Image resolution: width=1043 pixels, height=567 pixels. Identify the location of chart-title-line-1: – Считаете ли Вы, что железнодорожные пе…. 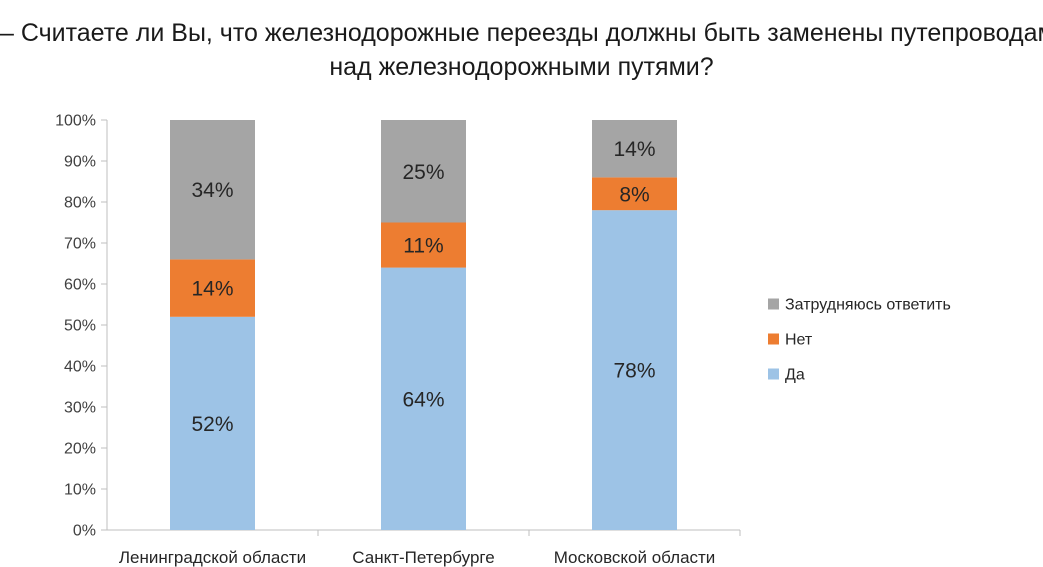
(521, 33).